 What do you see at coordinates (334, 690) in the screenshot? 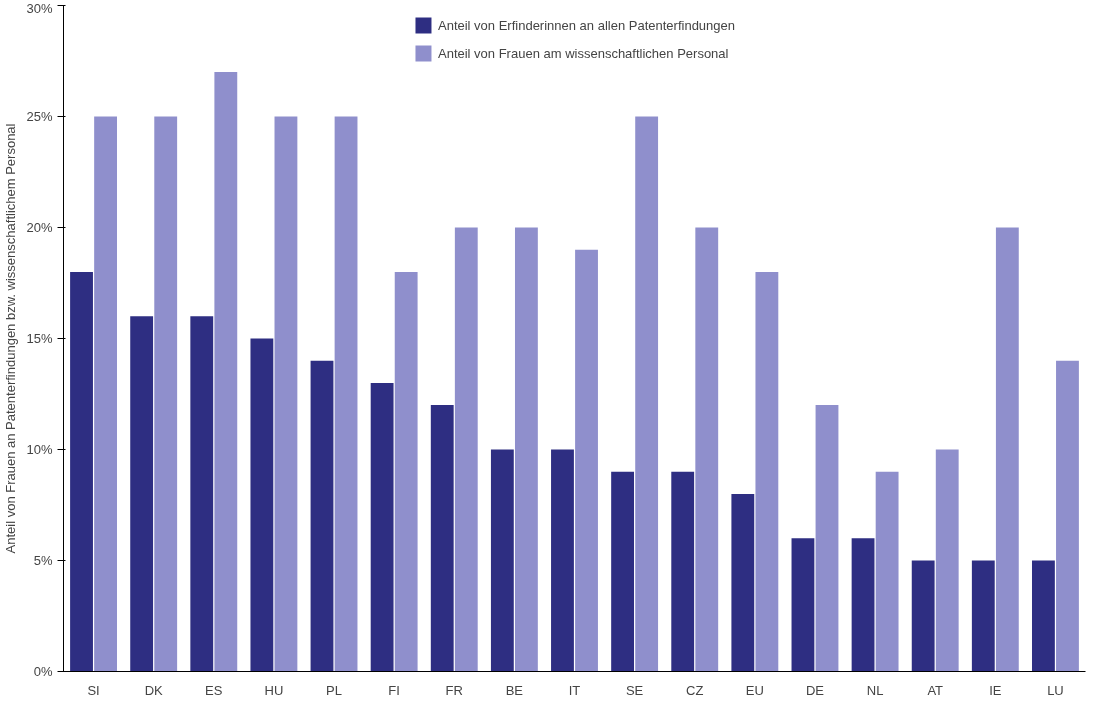
I see `x-tick-label: PL` at bounding box center [334, 690].